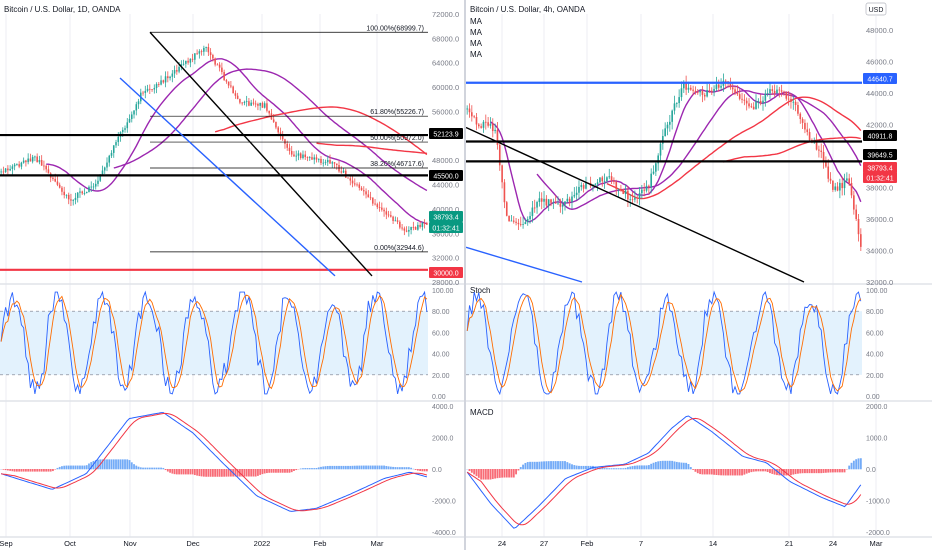 The width and height of the screenshot is (932, 550). I want to click on price-axis-tick: 42000.0, so click(879, 124).